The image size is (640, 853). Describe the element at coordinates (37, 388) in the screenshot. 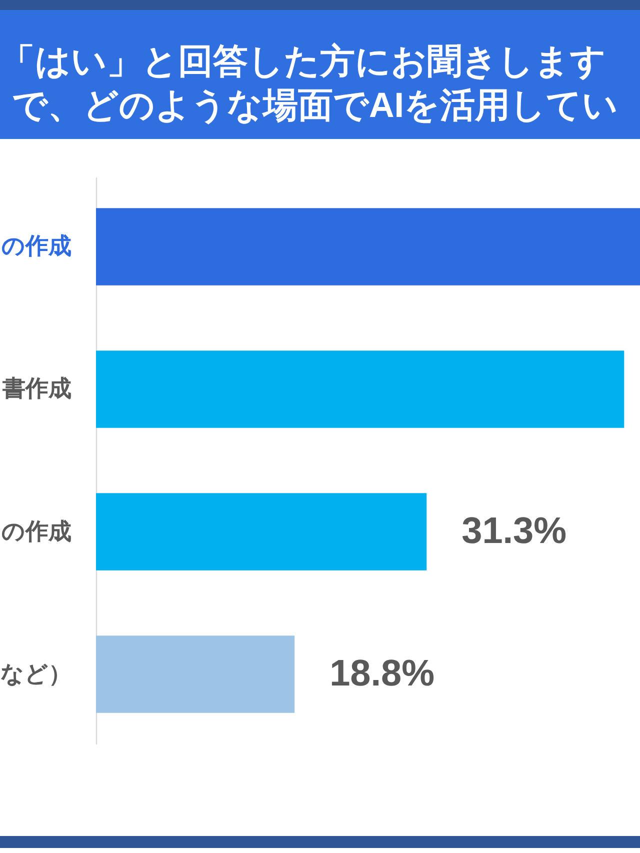

I see `y-tick-label: 書作成` at that location.